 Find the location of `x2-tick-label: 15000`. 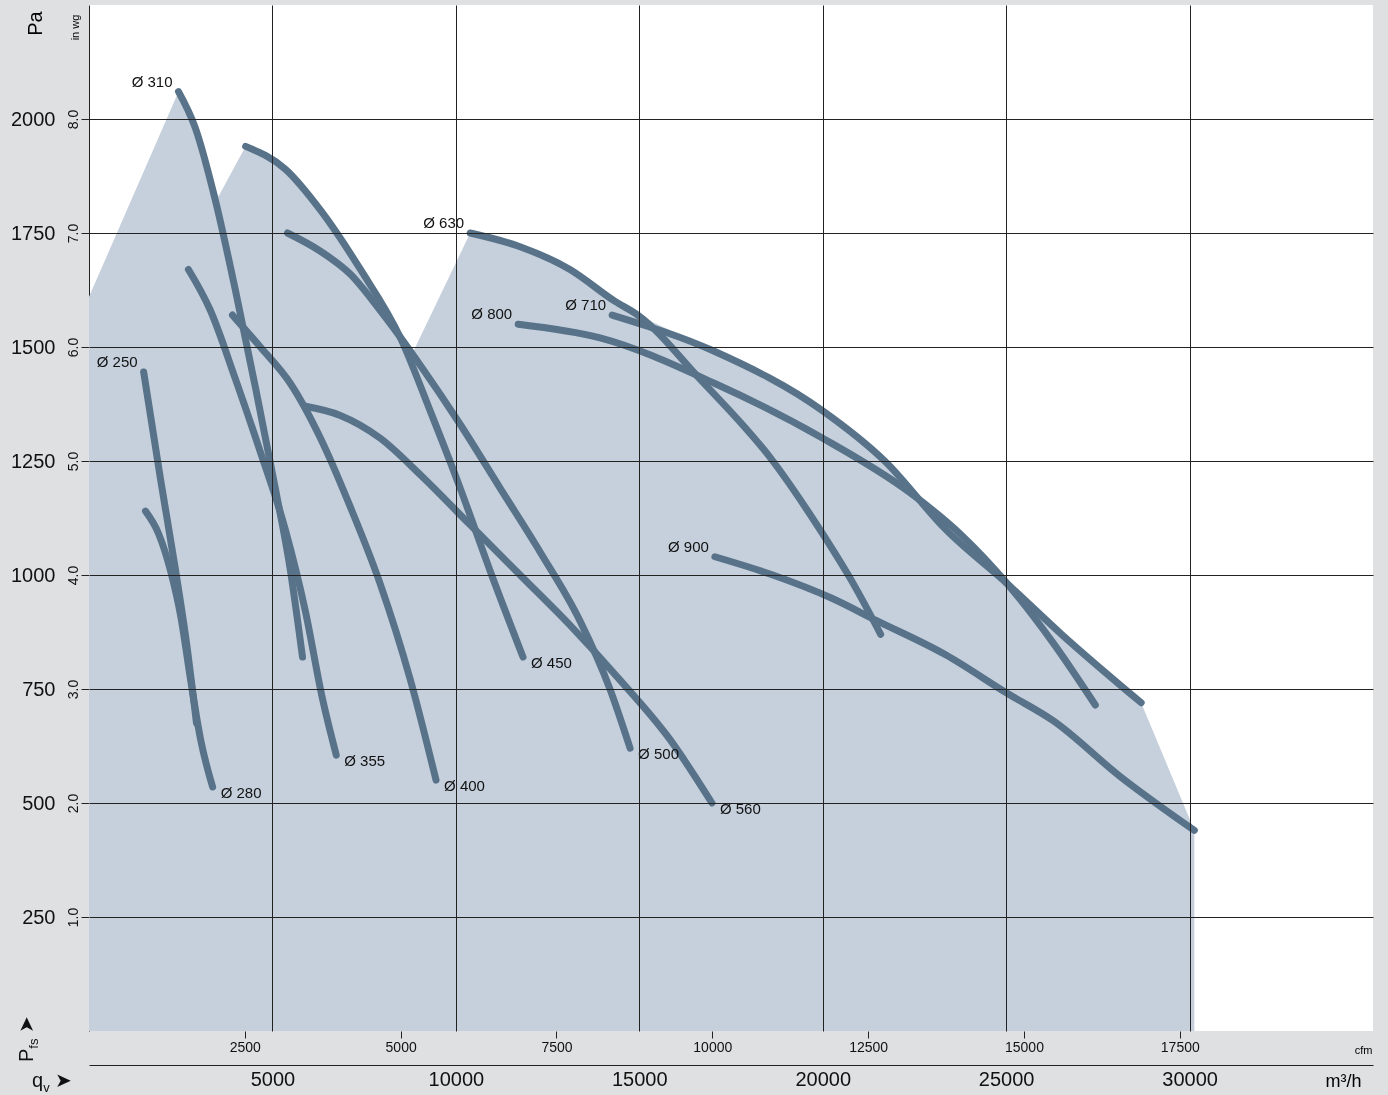

x2-tick-label: 15000 is located at coordinates (1024, 1046).